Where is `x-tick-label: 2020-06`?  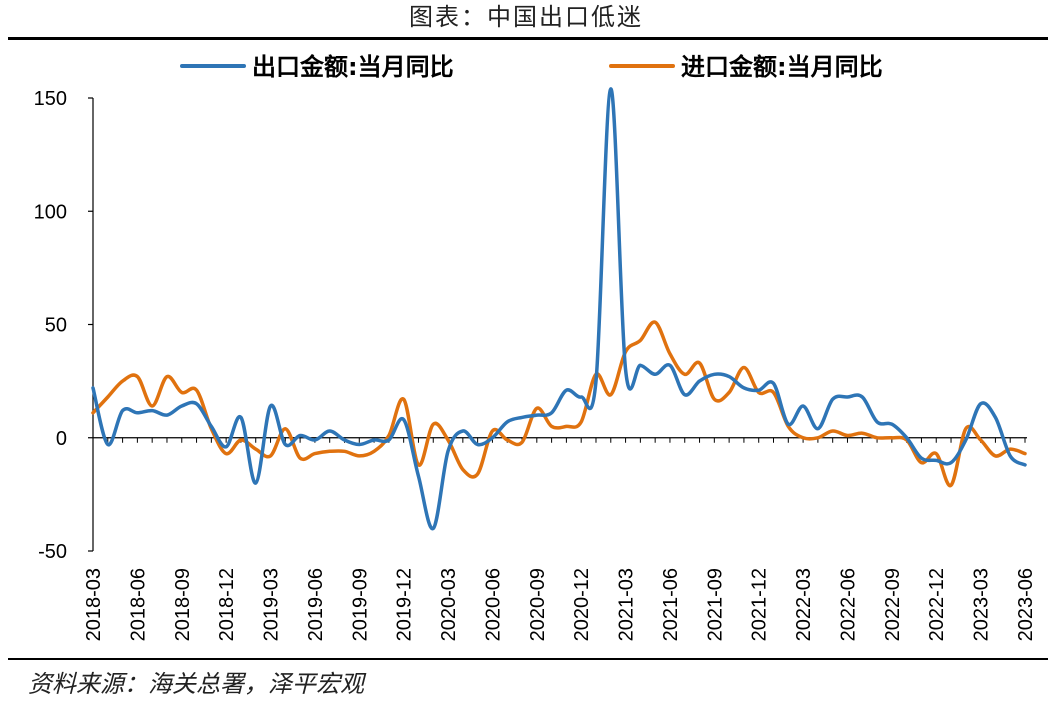 x-tick-label: 2020-06 is located at coordinates (493, 604).